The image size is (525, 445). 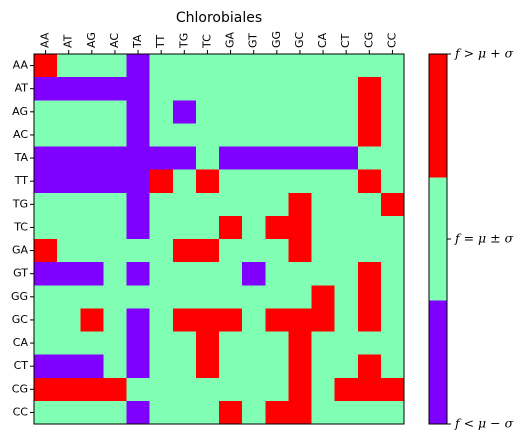 What do you see at coordinates (277, 66) in the screenshot?
I see `heatmap-cell-AA-GG` at bounding box center [277, 66].